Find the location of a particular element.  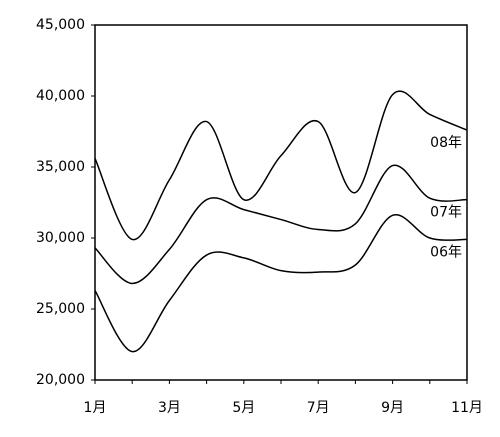

x-tick-label: 11月 is located at coordinates (467, 408).